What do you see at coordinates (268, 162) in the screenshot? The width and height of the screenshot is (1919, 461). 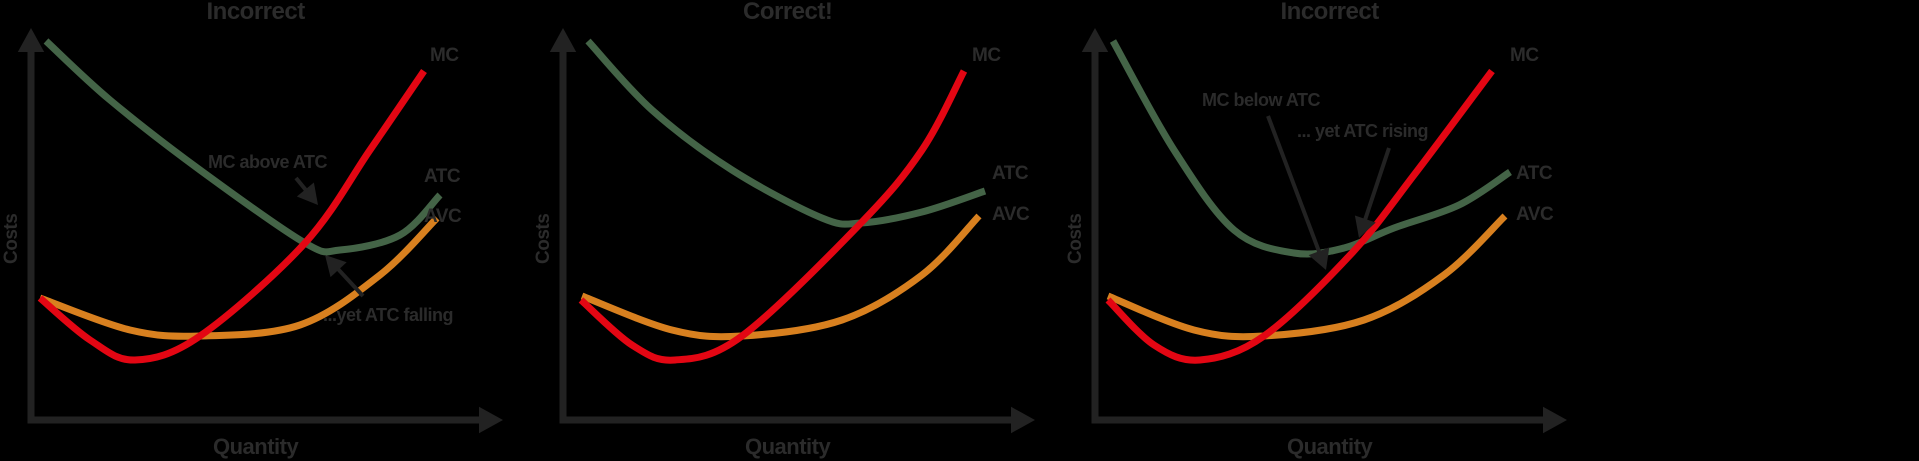 I see `annotation-text: MC above ATC` at bounding box center [268, 162].